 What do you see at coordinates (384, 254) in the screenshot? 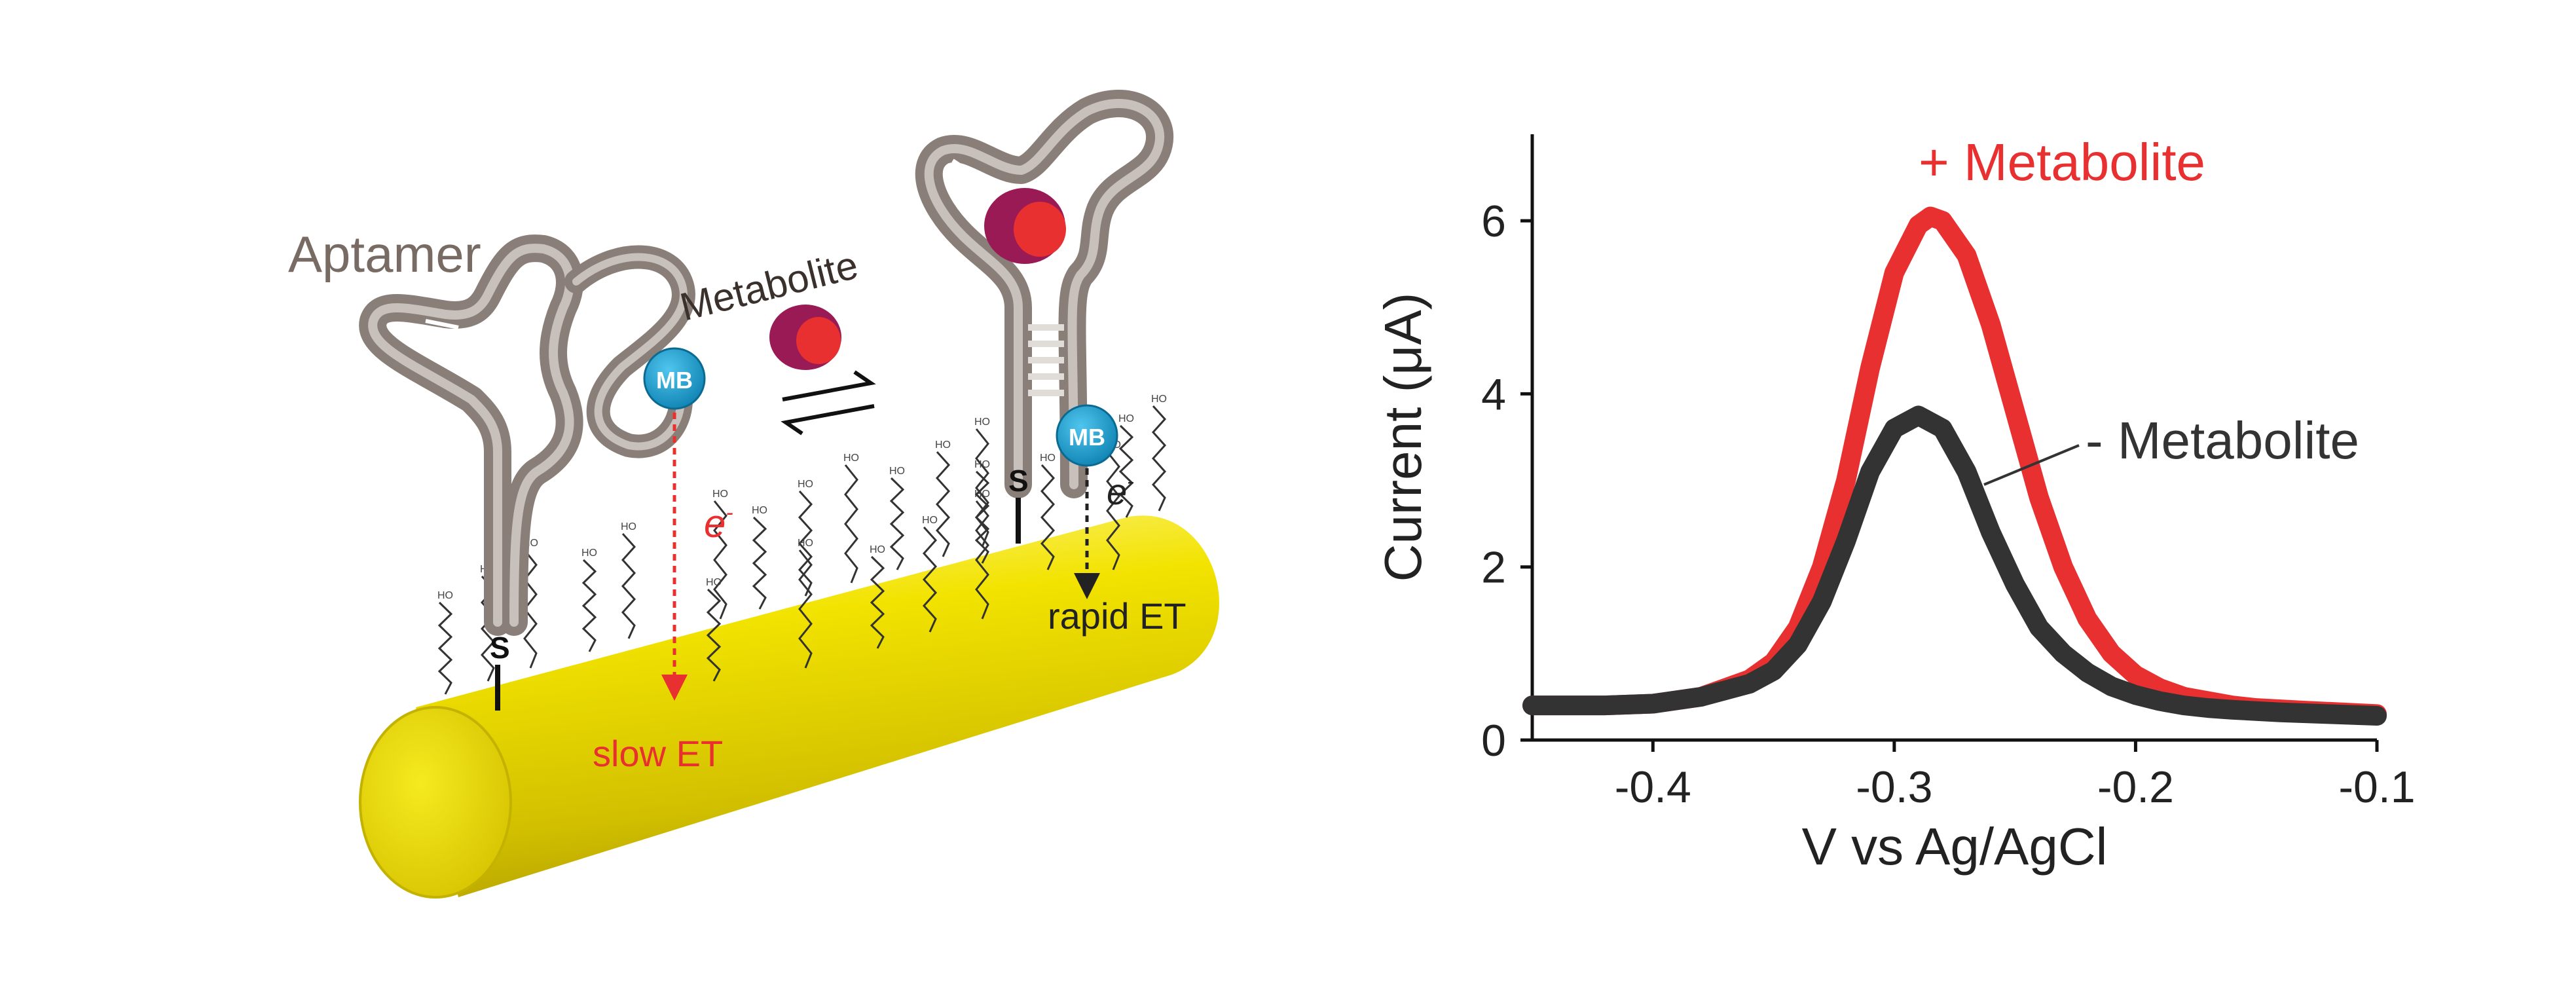
I see `aptamer-label: Aptamer` at bounding box center [384, 254].